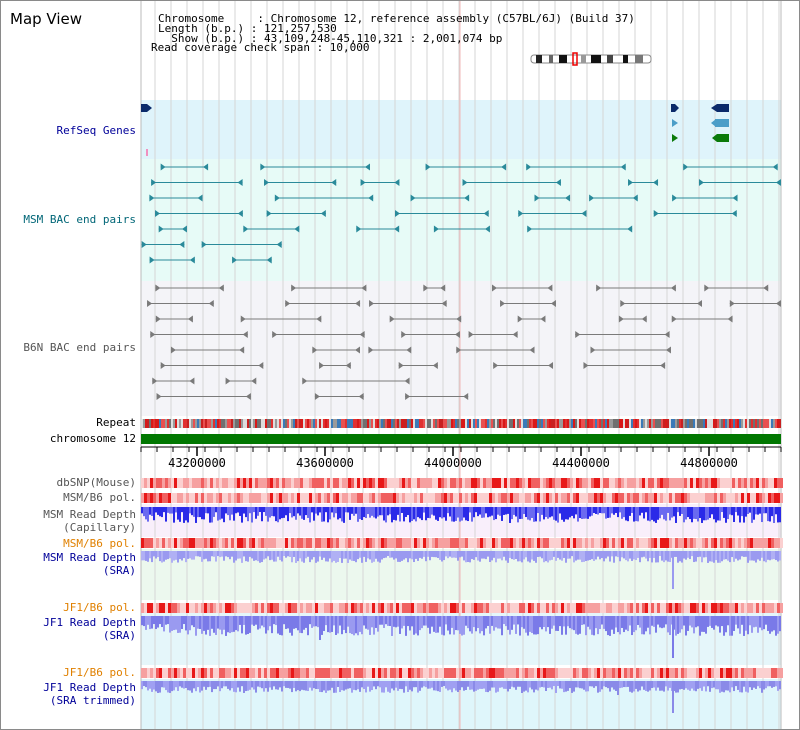  What do you see at coordinates (79, 347) in the screenshot?
I see `track-label-b6n-bac-end-pairs: B6N BAC end pairs` at bounding box center [79, 347].